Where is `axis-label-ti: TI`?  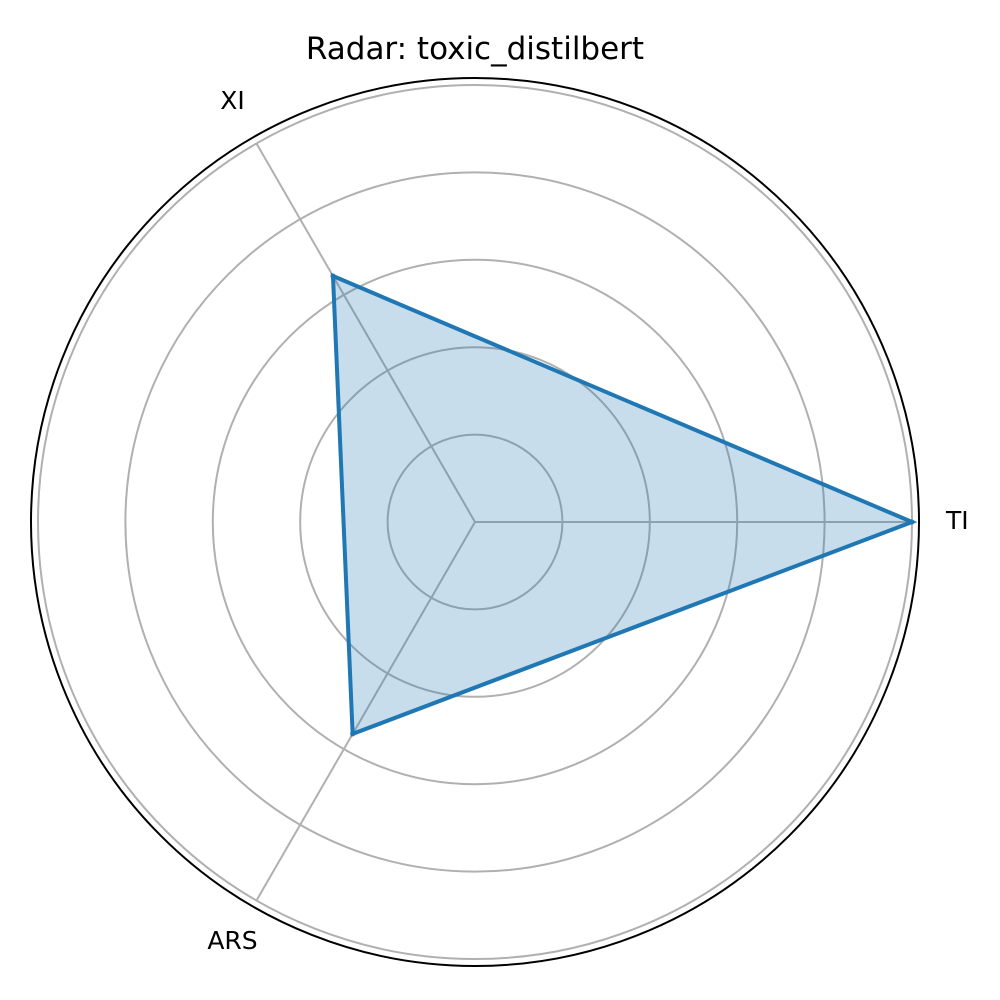 axis-label-ti: TI is located at coordinates (957, 520).